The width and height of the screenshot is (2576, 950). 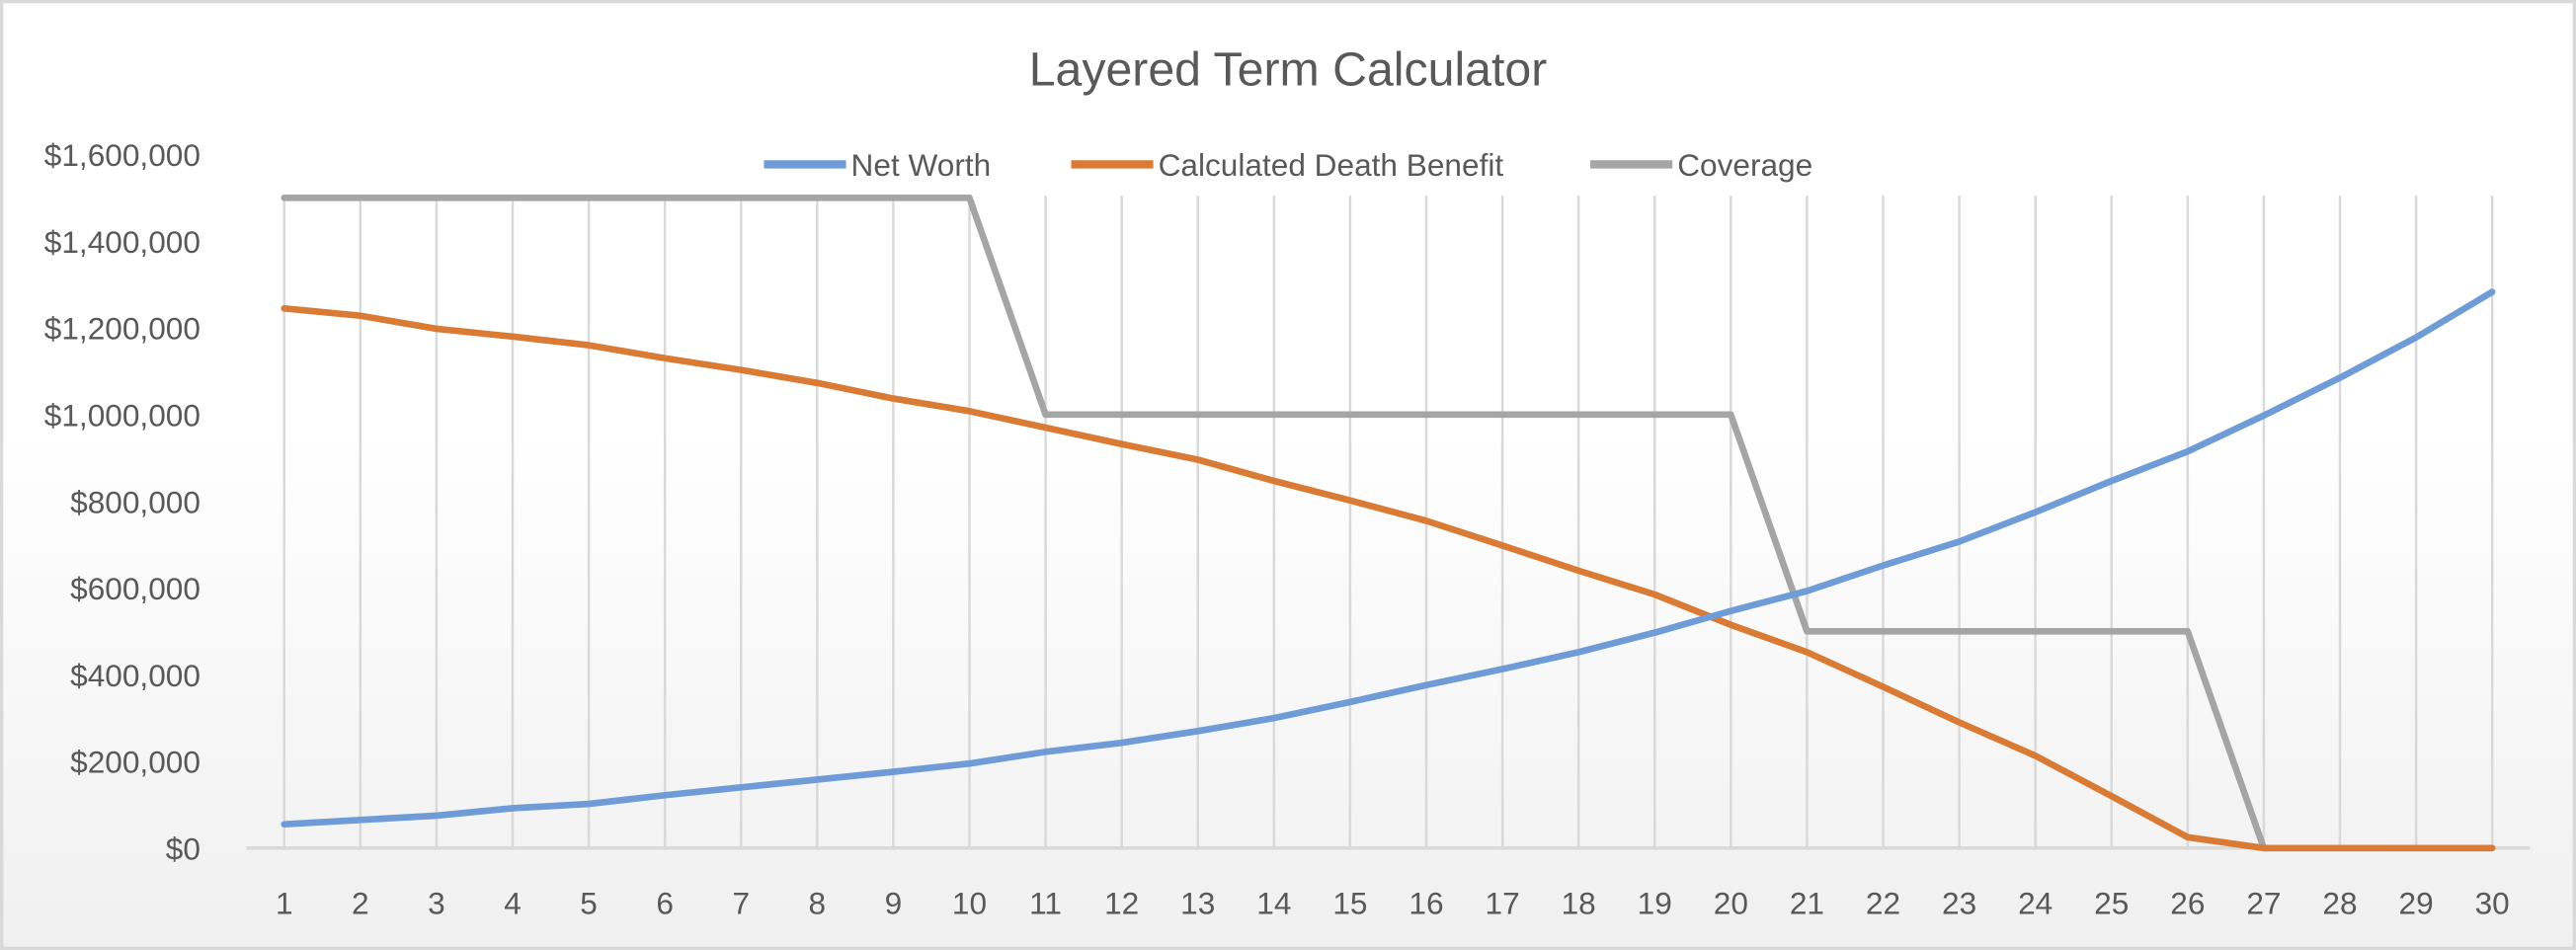 What do you see at coordinates (135, 501) in the screenshot?
I see `y-tick-label: $800,000` at bounding box center [135, 501].